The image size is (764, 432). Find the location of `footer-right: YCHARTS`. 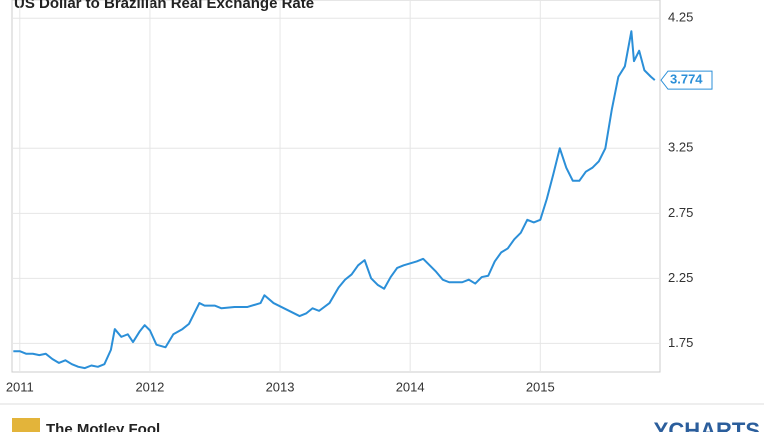

footer-right: YCHARTS is located at coordinates (707, 425).